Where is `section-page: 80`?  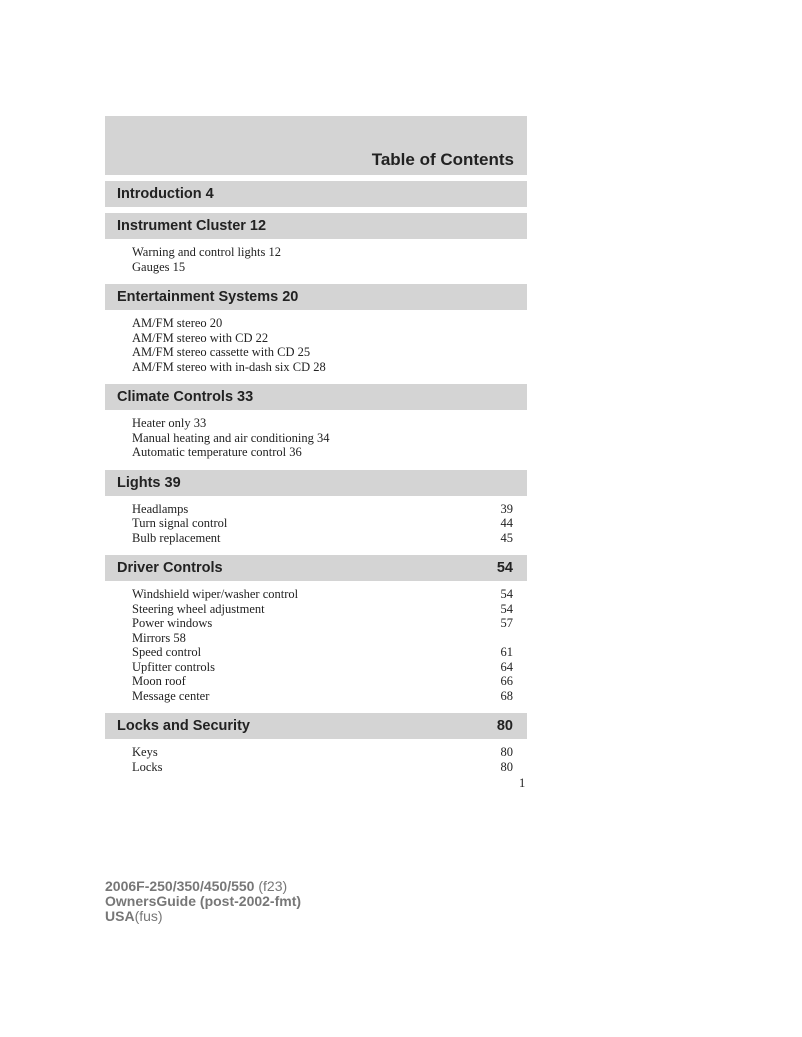 section-page: 80 is located at coordinates (504, 726).